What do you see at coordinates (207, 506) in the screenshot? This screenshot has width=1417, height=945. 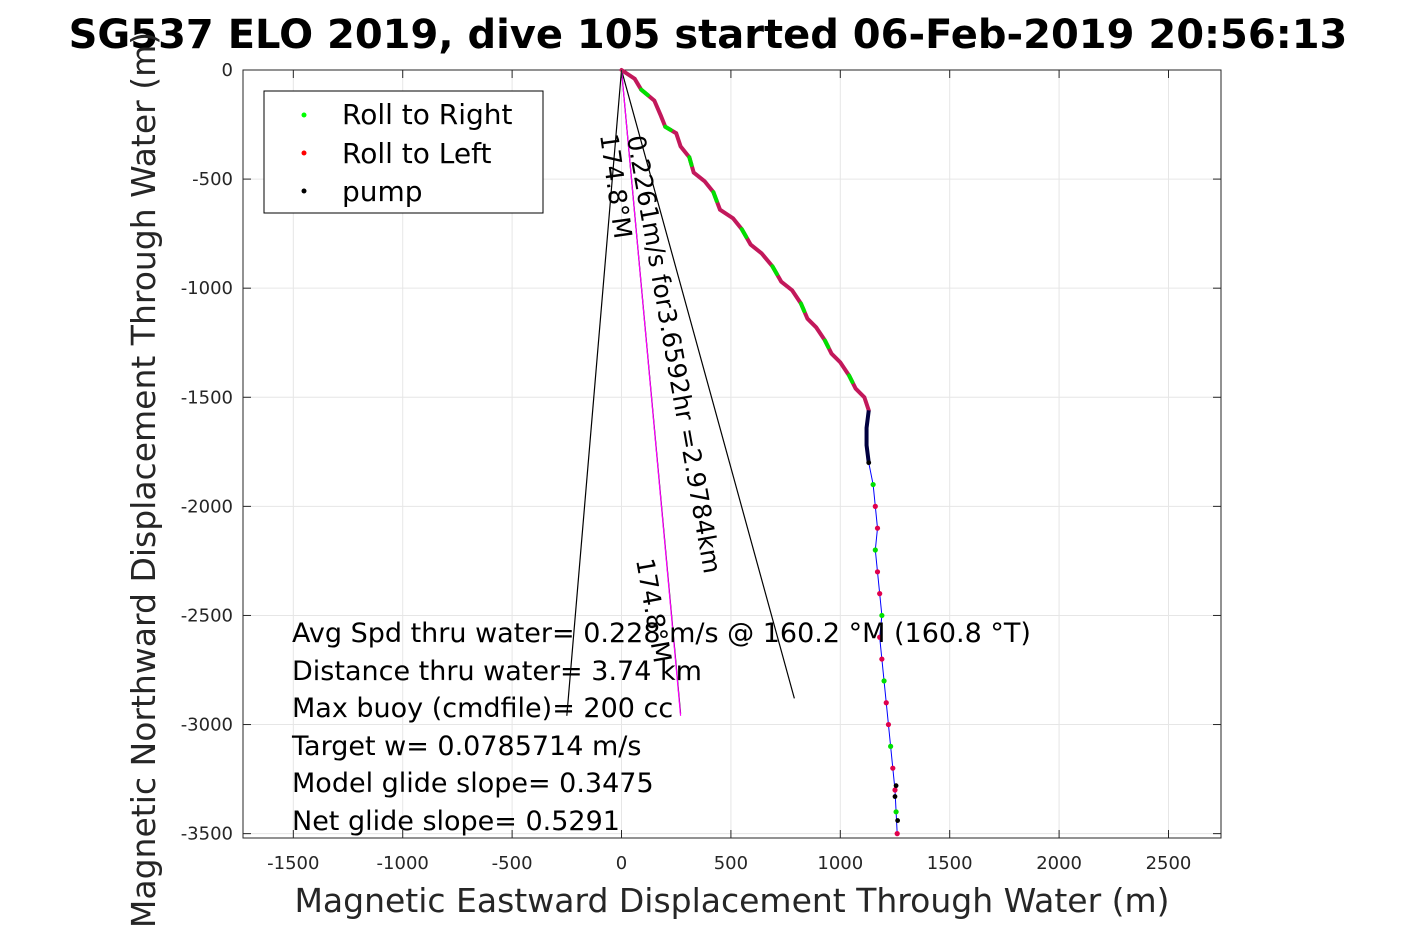 I see `y-tick-label: -2000` at bounding box center [207, 506].